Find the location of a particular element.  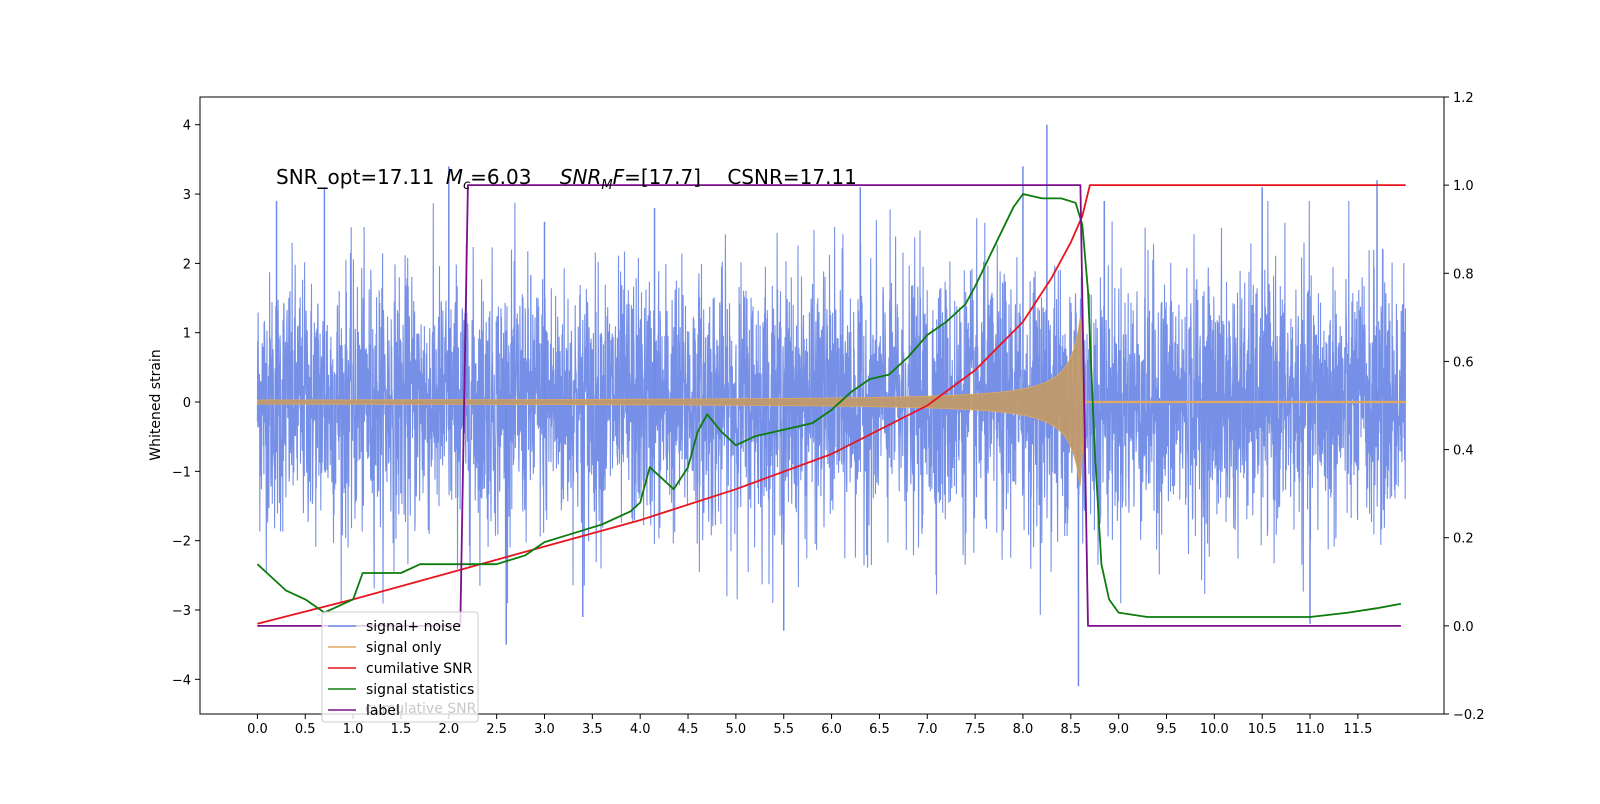

x-tick-label: 3.0 is located at coordinates (544, 729).